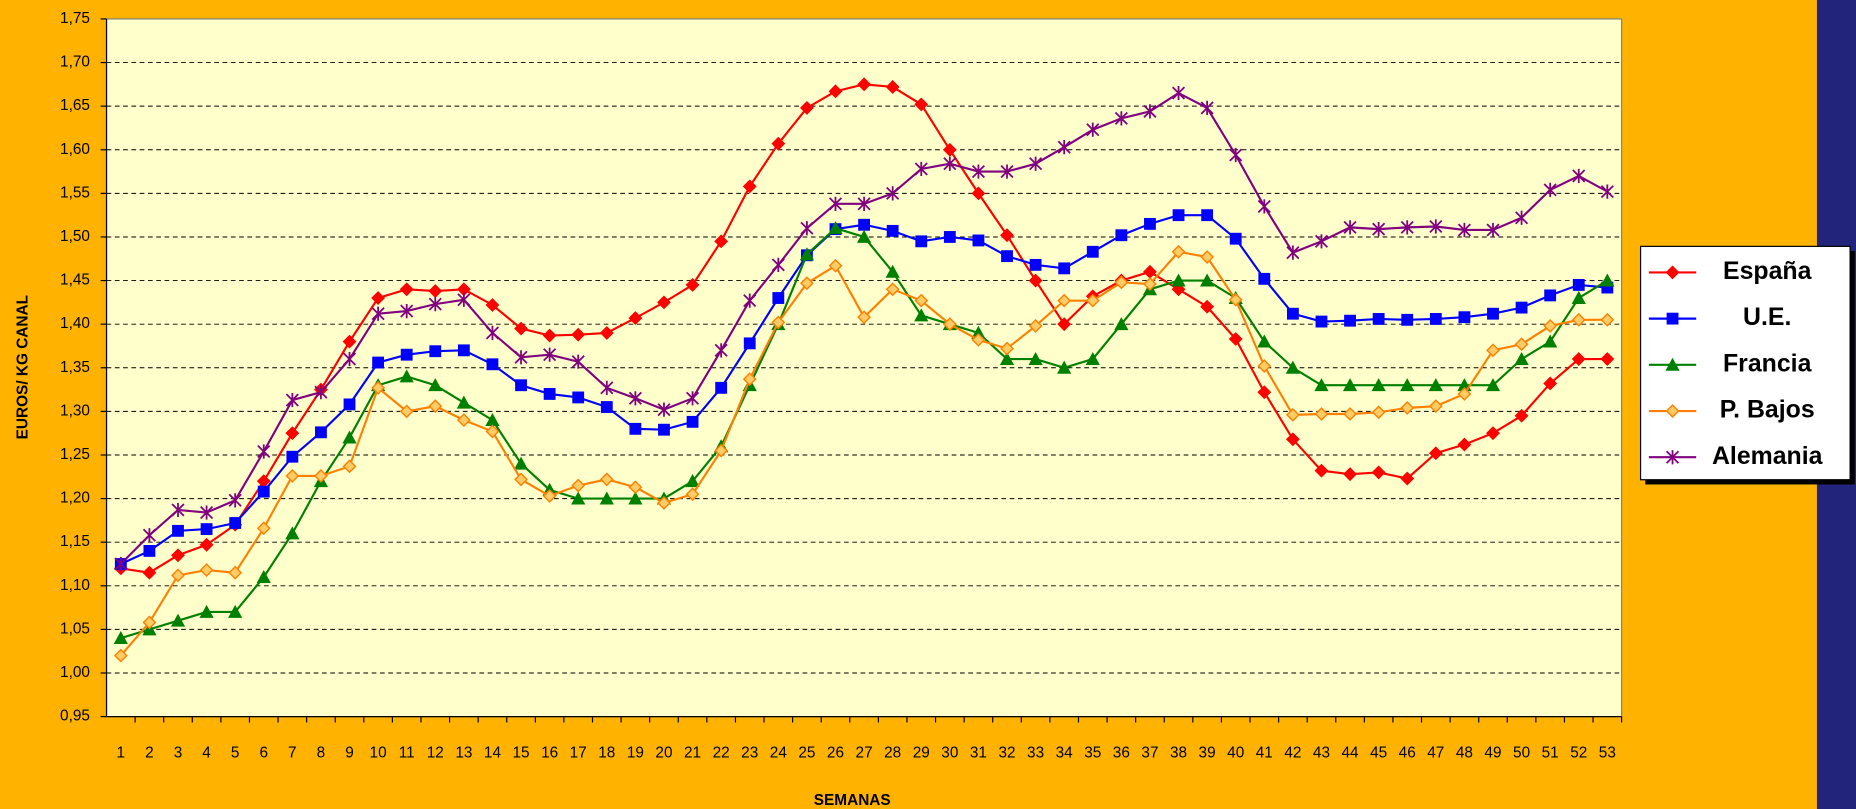 This screenshot has height=809, width=1856. What do you see at coordinates (292, 752) in the screenshot?
I see `x-tick-label: 7` at bounding box center [292, 752].